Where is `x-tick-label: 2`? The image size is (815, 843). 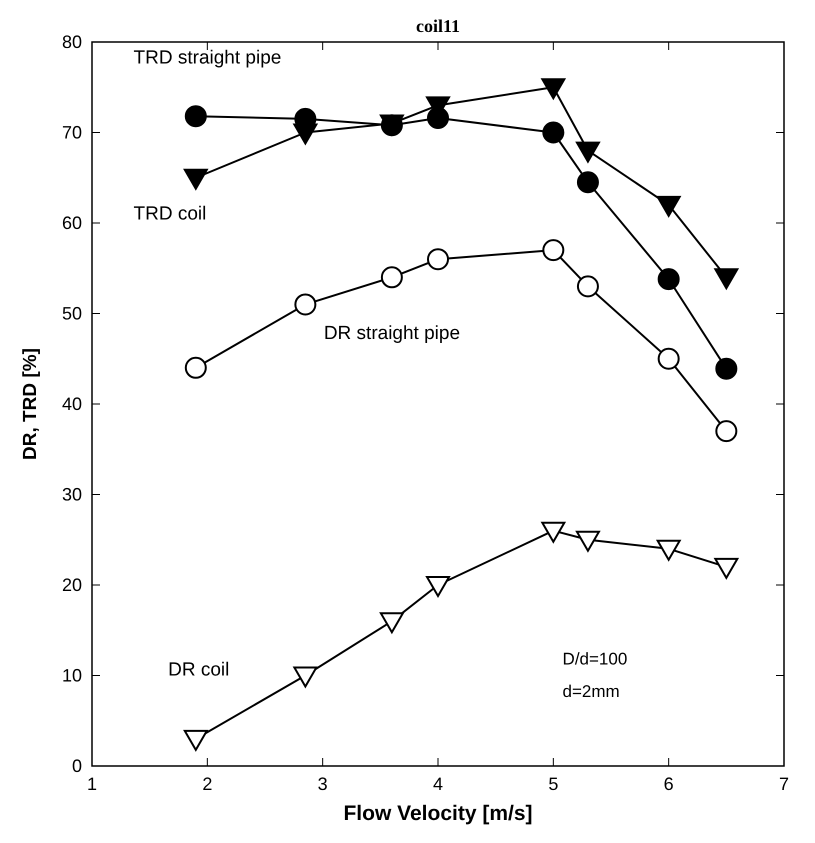 x-tick-label: 2 is located at coordinates (207, 784).